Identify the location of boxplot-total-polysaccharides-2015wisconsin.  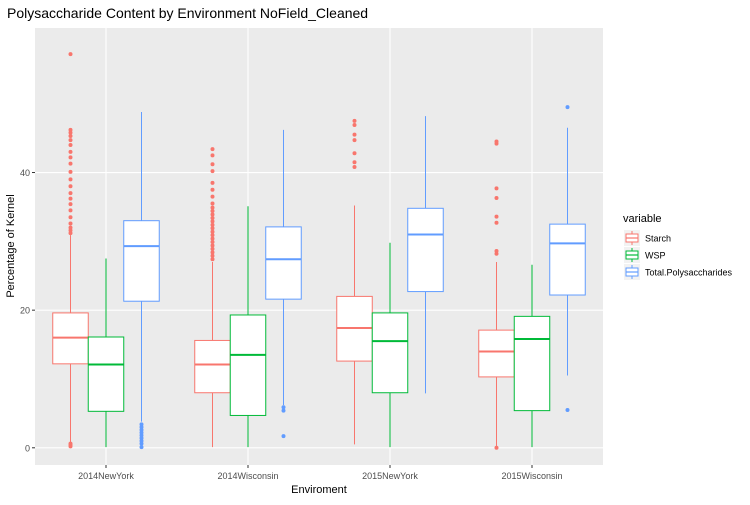
(567, 258).